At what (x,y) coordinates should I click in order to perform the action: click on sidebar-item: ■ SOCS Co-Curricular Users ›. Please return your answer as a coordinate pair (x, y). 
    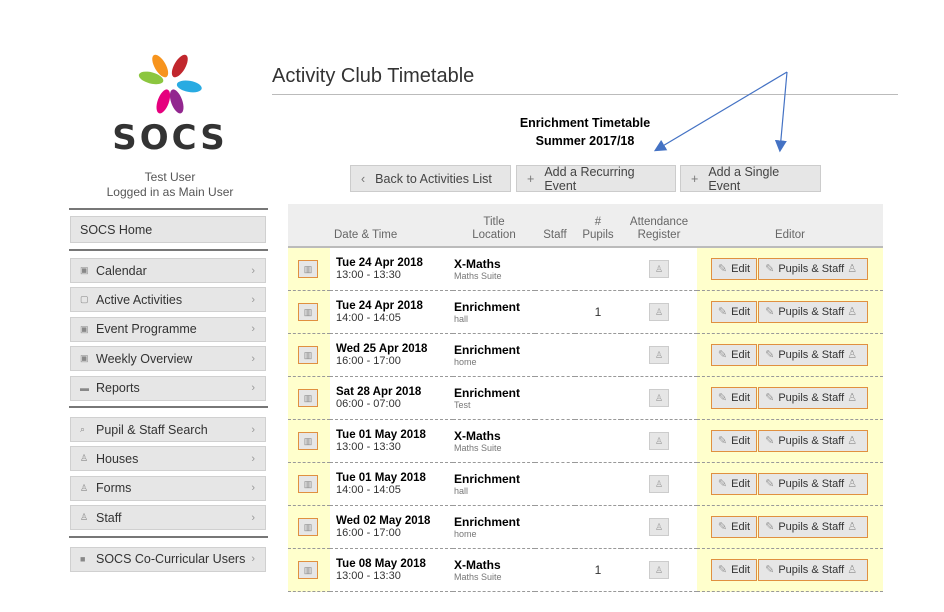
    Looking at the image, I should click on (168, 559).